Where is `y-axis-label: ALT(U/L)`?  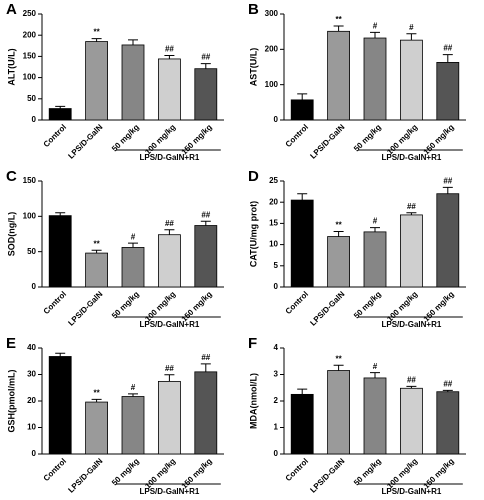 y-axis-label: ALT(U/L) is located at coordinates (11, 66).